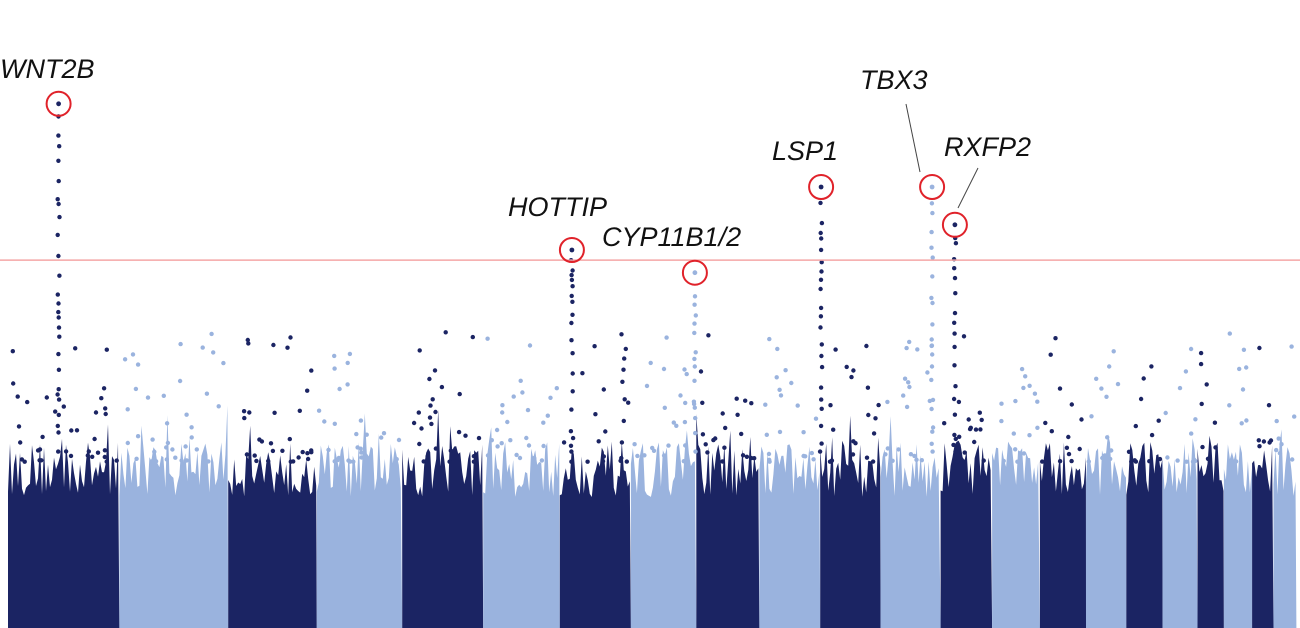  What do you see at coordinates (272, 526) in the screenshot?
I see `chromosome-3-body` at bounding box center [272, 526].